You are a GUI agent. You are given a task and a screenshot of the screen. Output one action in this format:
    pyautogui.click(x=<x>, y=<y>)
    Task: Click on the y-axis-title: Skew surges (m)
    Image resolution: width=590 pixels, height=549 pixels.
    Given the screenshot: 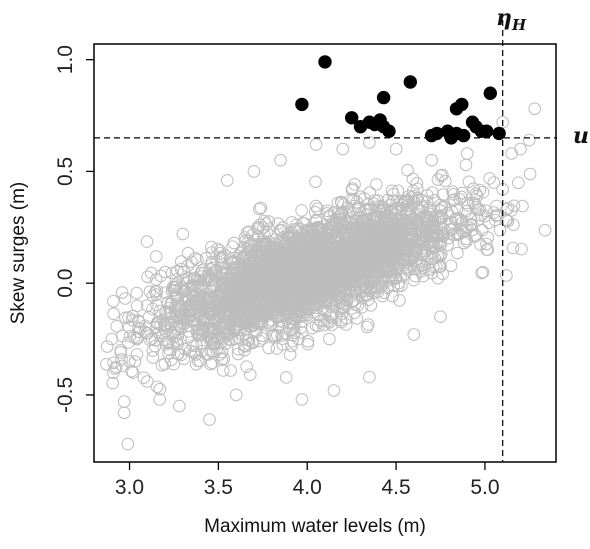 What is the action you would take?
    pyautogui.click(x=18, y=253)
    